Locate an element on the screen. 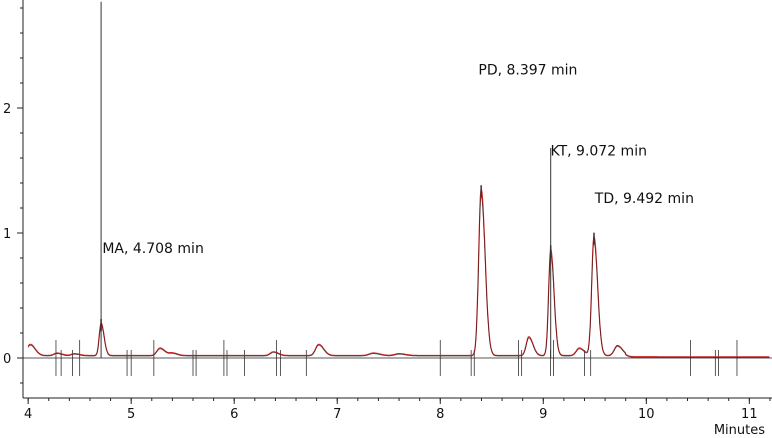 Image resolution: width=772 pixels, height=438 pixels. y-axis: 0 1 2 is located at coordinates (13, 199).